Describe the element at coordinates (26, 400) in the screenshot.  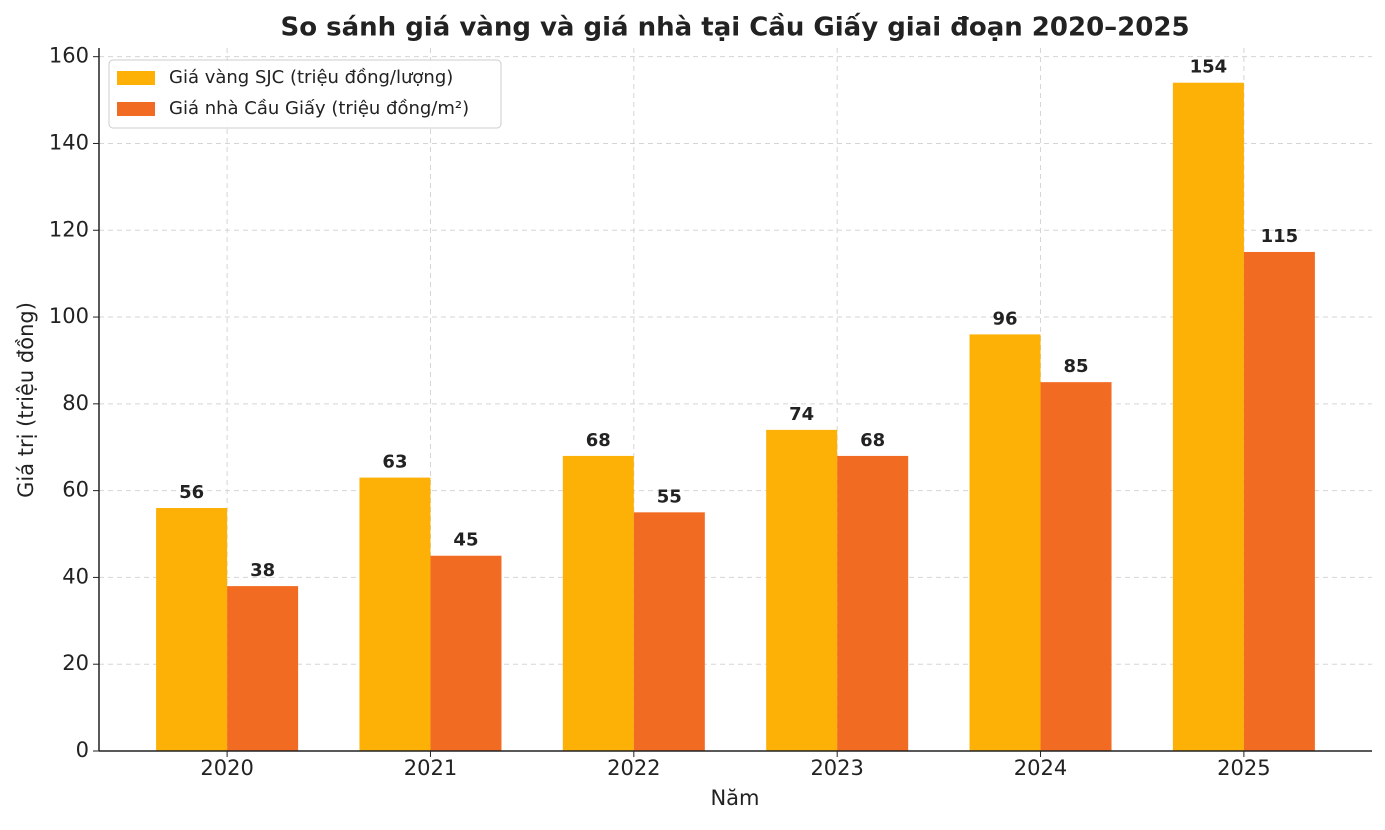
I see `y-axis-label: Giá trị (triệu đồng)` at that location.